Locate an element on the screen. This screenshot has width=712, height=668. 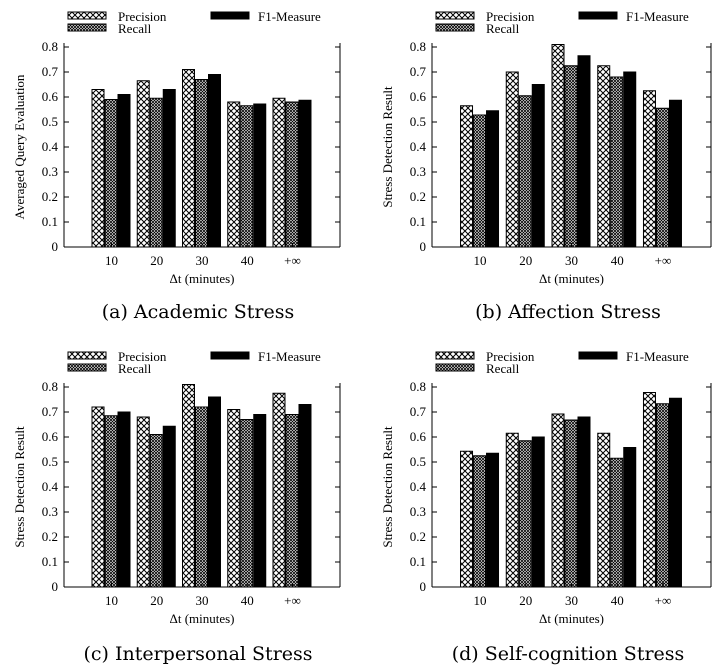
chart-caption: (b) Affection Stress is located at coordinates (568, 312).